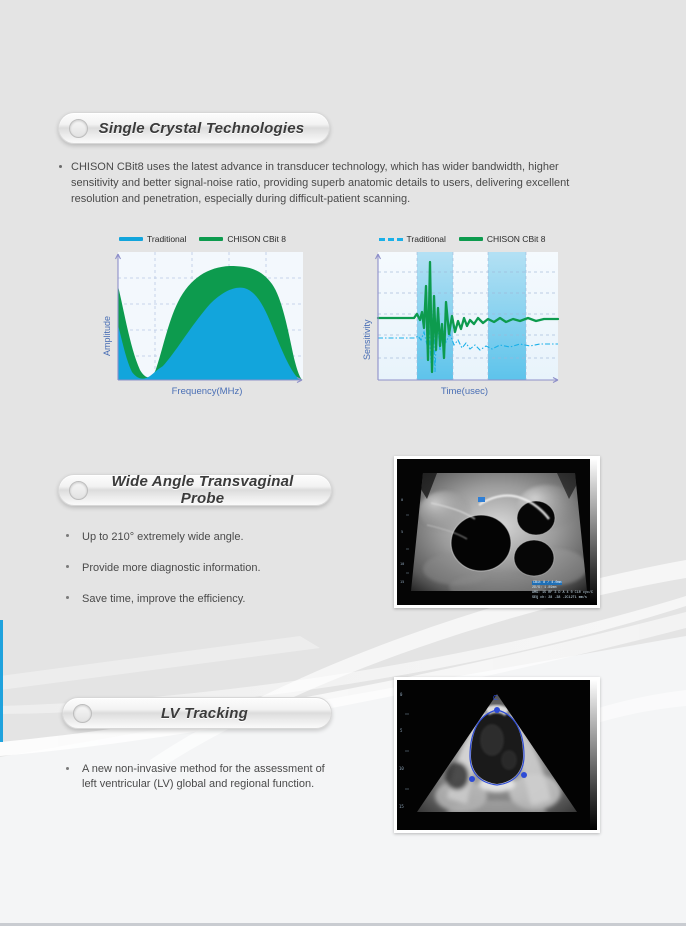 The image size is (686, 926). I want to click on legend-swatch-traditional-dashed, so click(390, 239).